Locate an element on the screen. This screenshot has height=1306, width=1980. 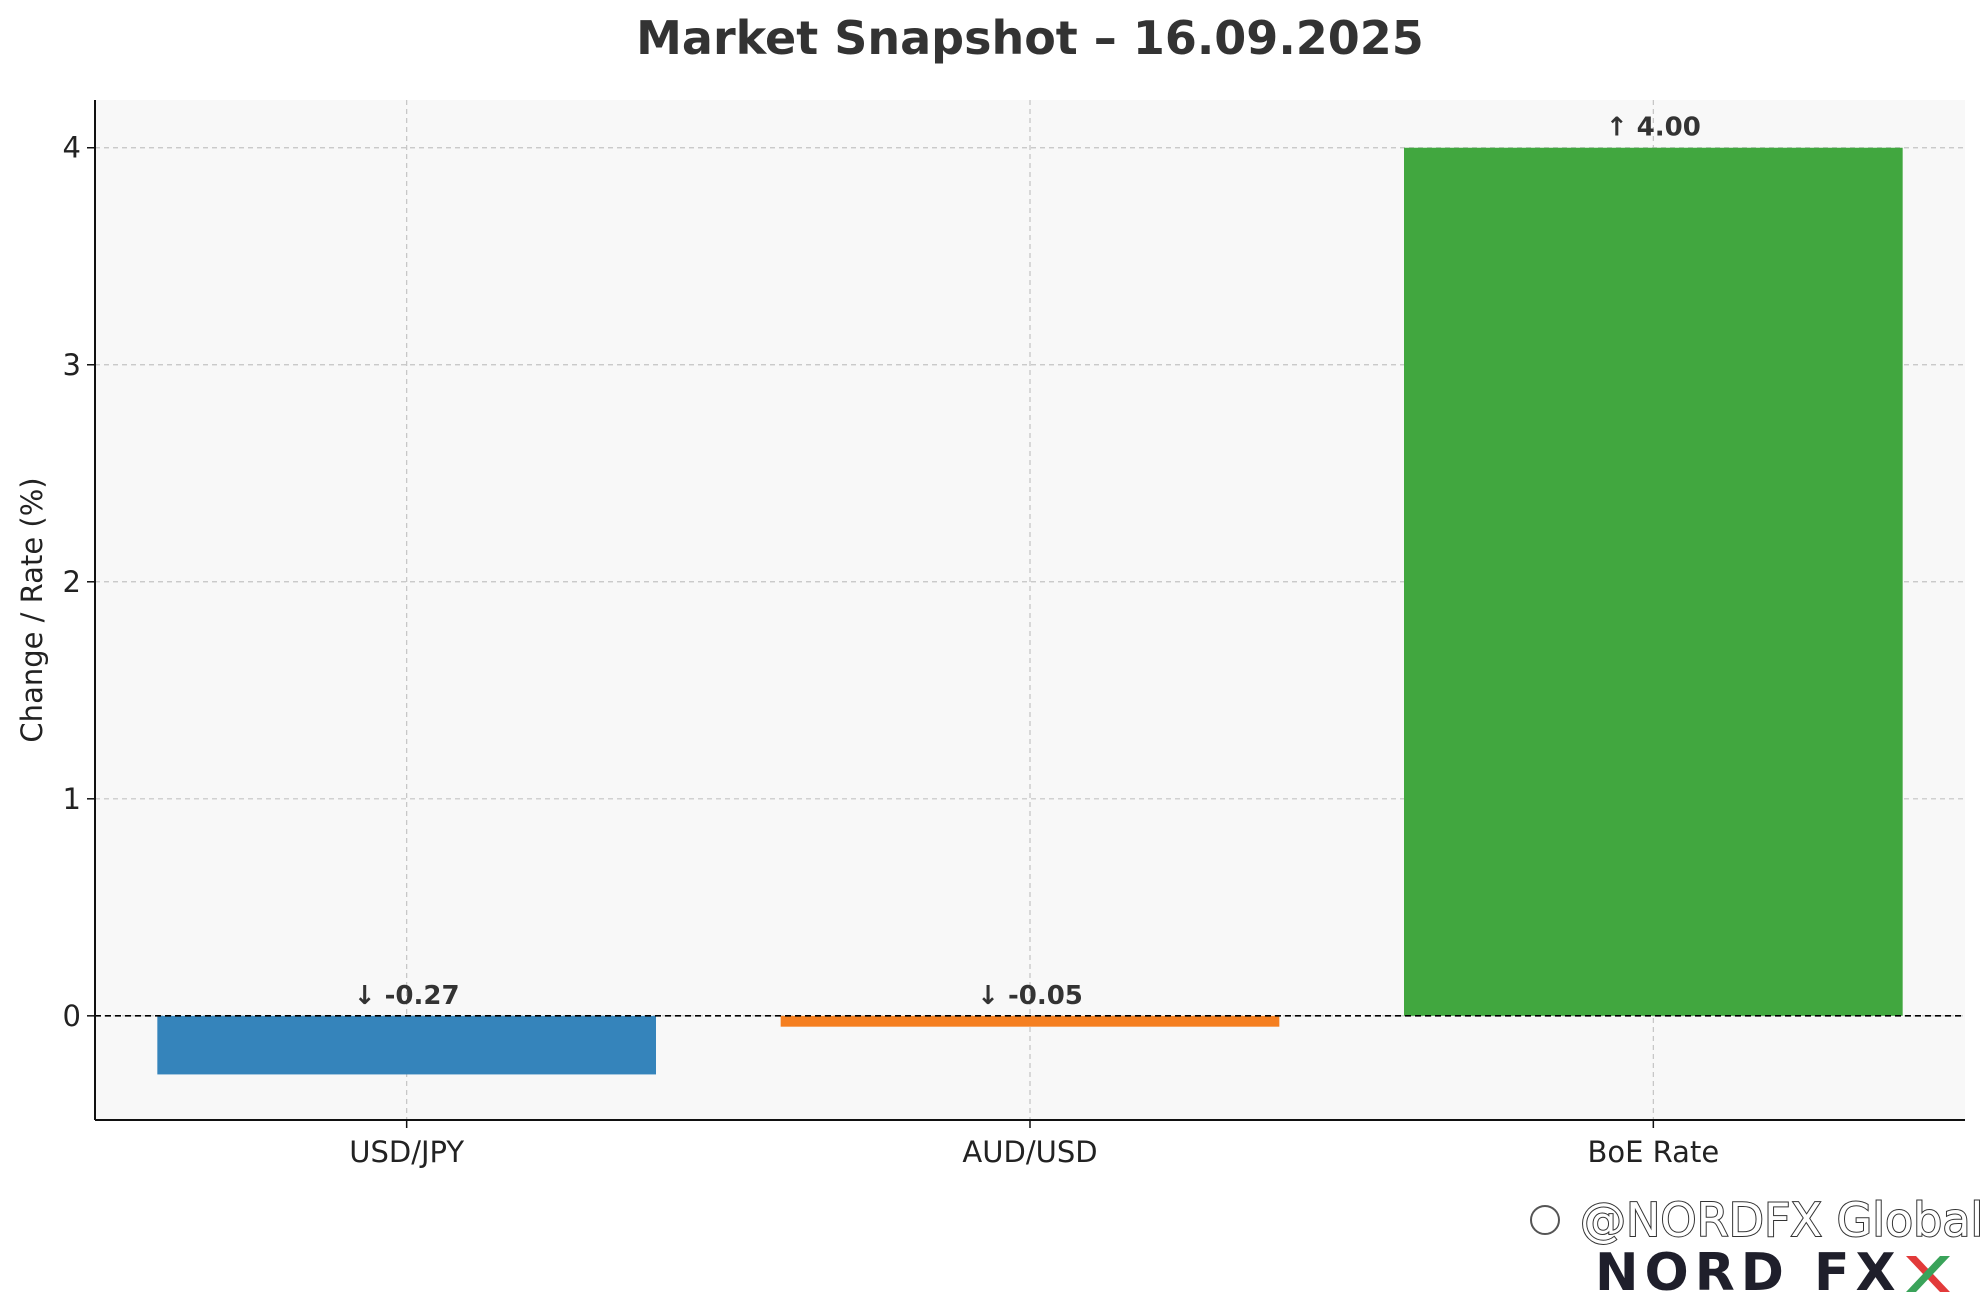
logo-x-icon is located at coordinates (1928, 1274).